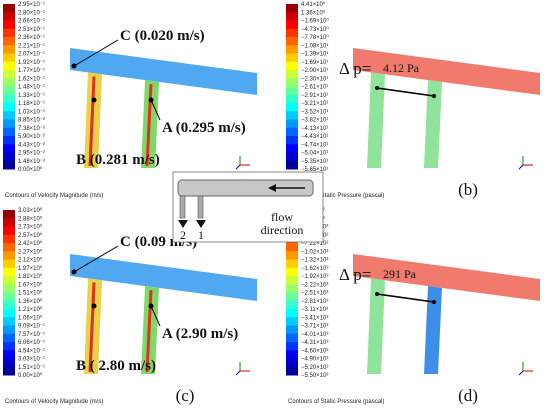  I want to click on colorbar-label: 1.62×10⁻¹, so click(31, 79).